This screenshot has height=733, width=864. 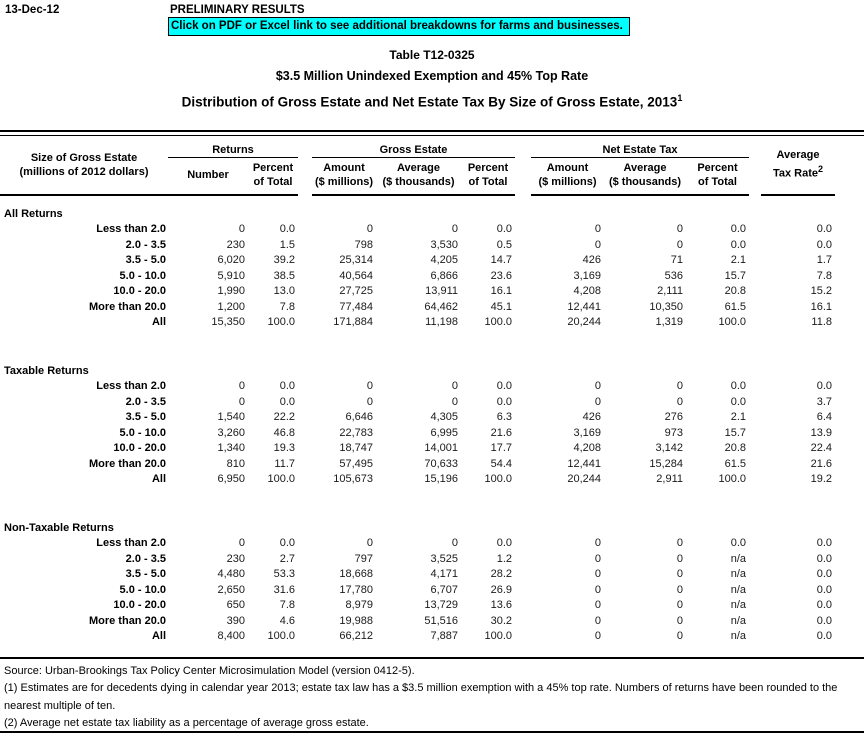 I want to click on data-cell: 11.8, so click(x=821, y=322).